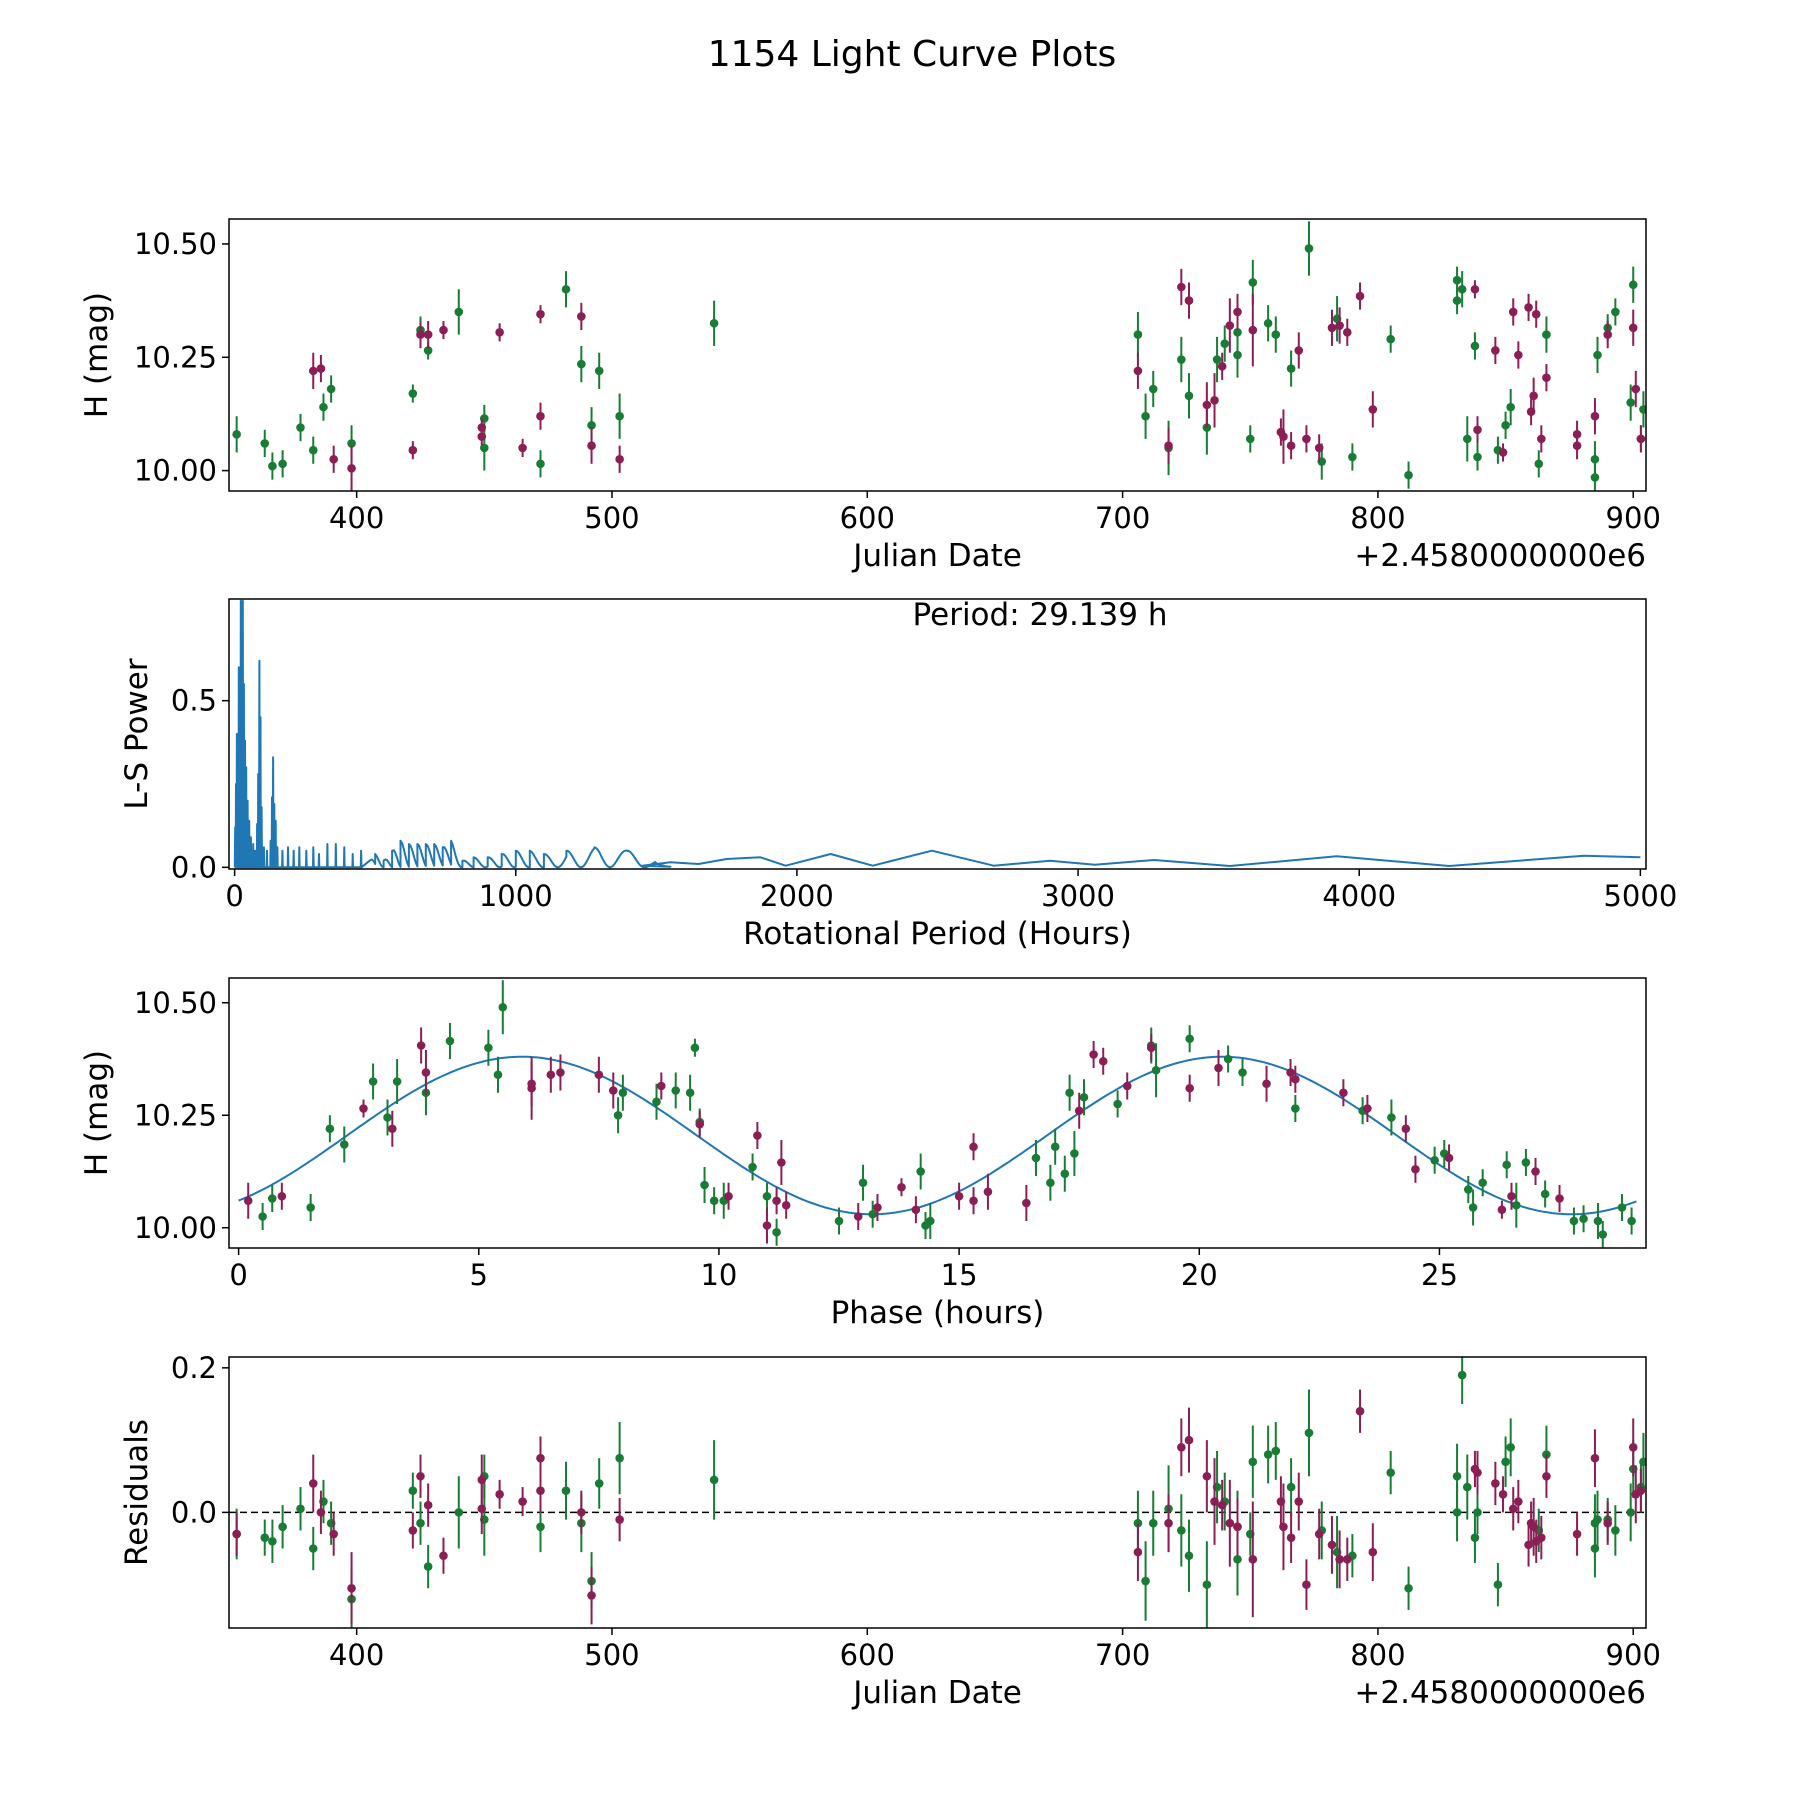 This screenshot has width=1800, height=1800. Describe the element at coordinates (937, 355) in the screenshot. I see `axes-frame` at that location.